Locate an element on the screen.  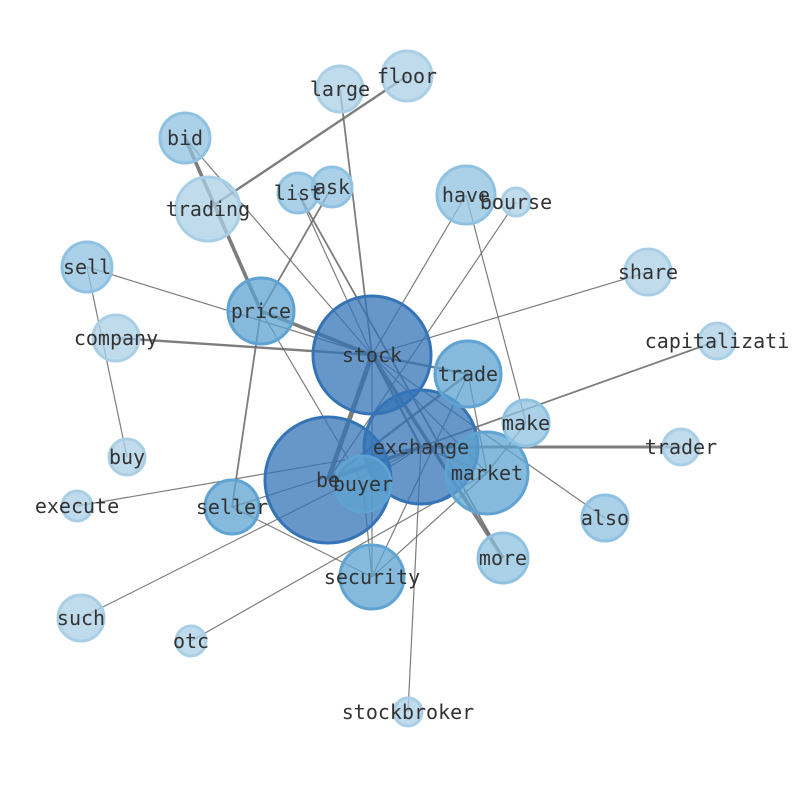
node-label: trade is located at coordinates (468, 374).